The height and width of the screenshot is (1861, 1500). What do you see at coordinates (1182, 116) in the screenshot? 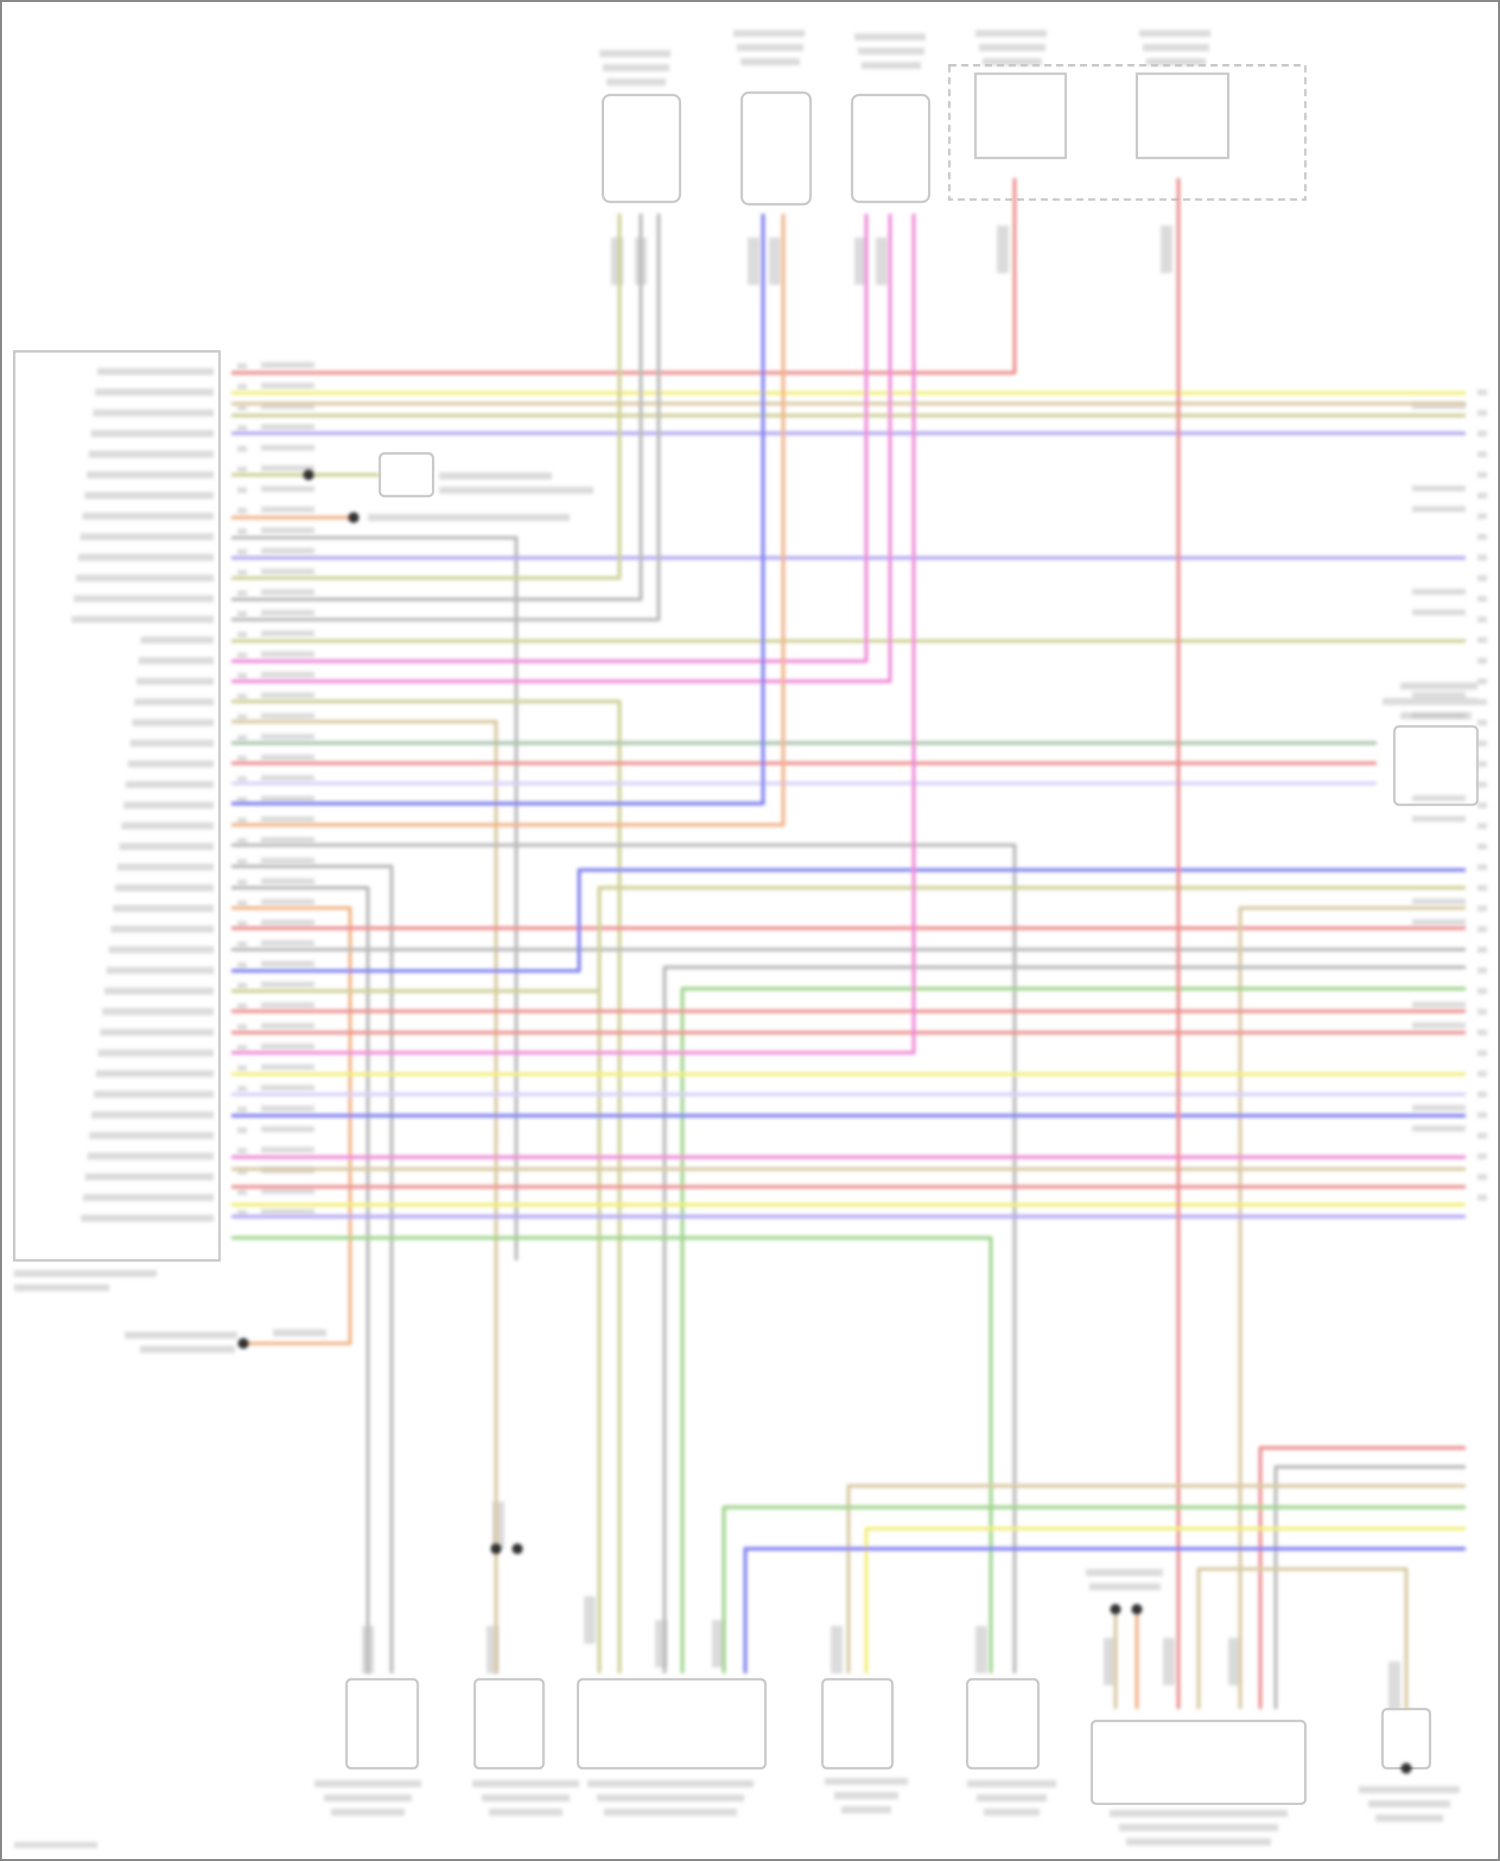
I see `relay-2-box` at bounding box center [1182, 116].